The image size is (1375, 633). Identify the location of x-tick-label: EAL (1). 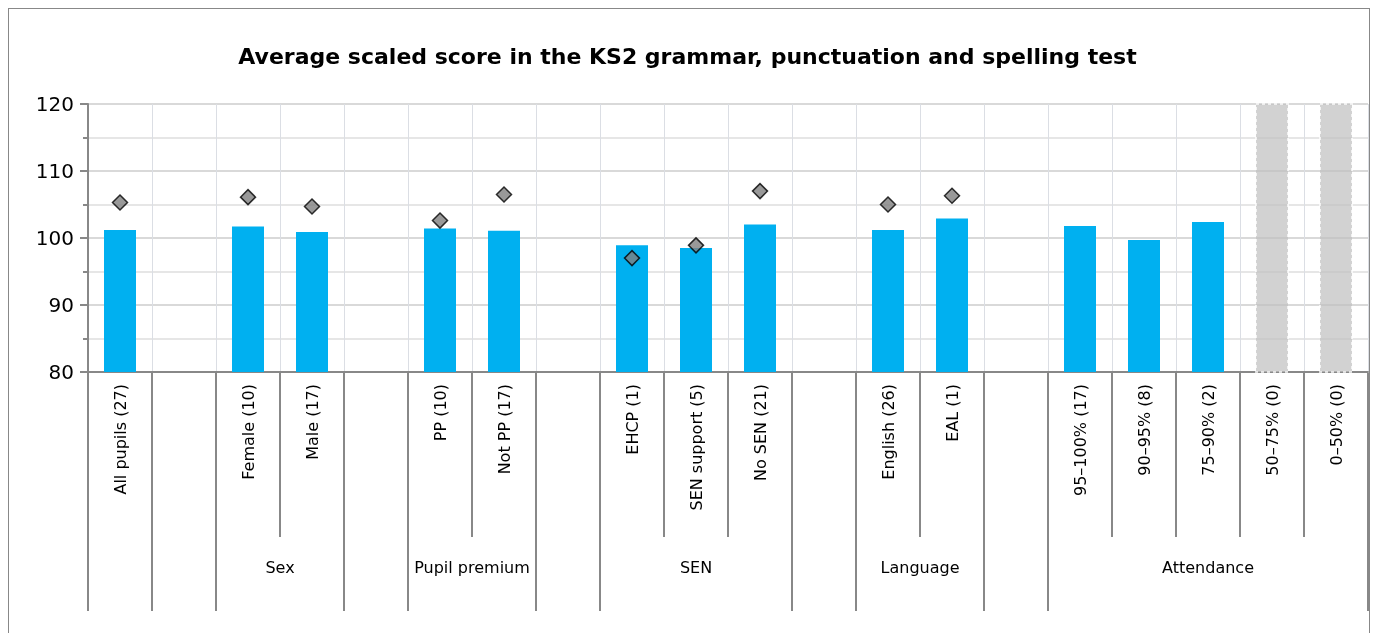
(952, 413).